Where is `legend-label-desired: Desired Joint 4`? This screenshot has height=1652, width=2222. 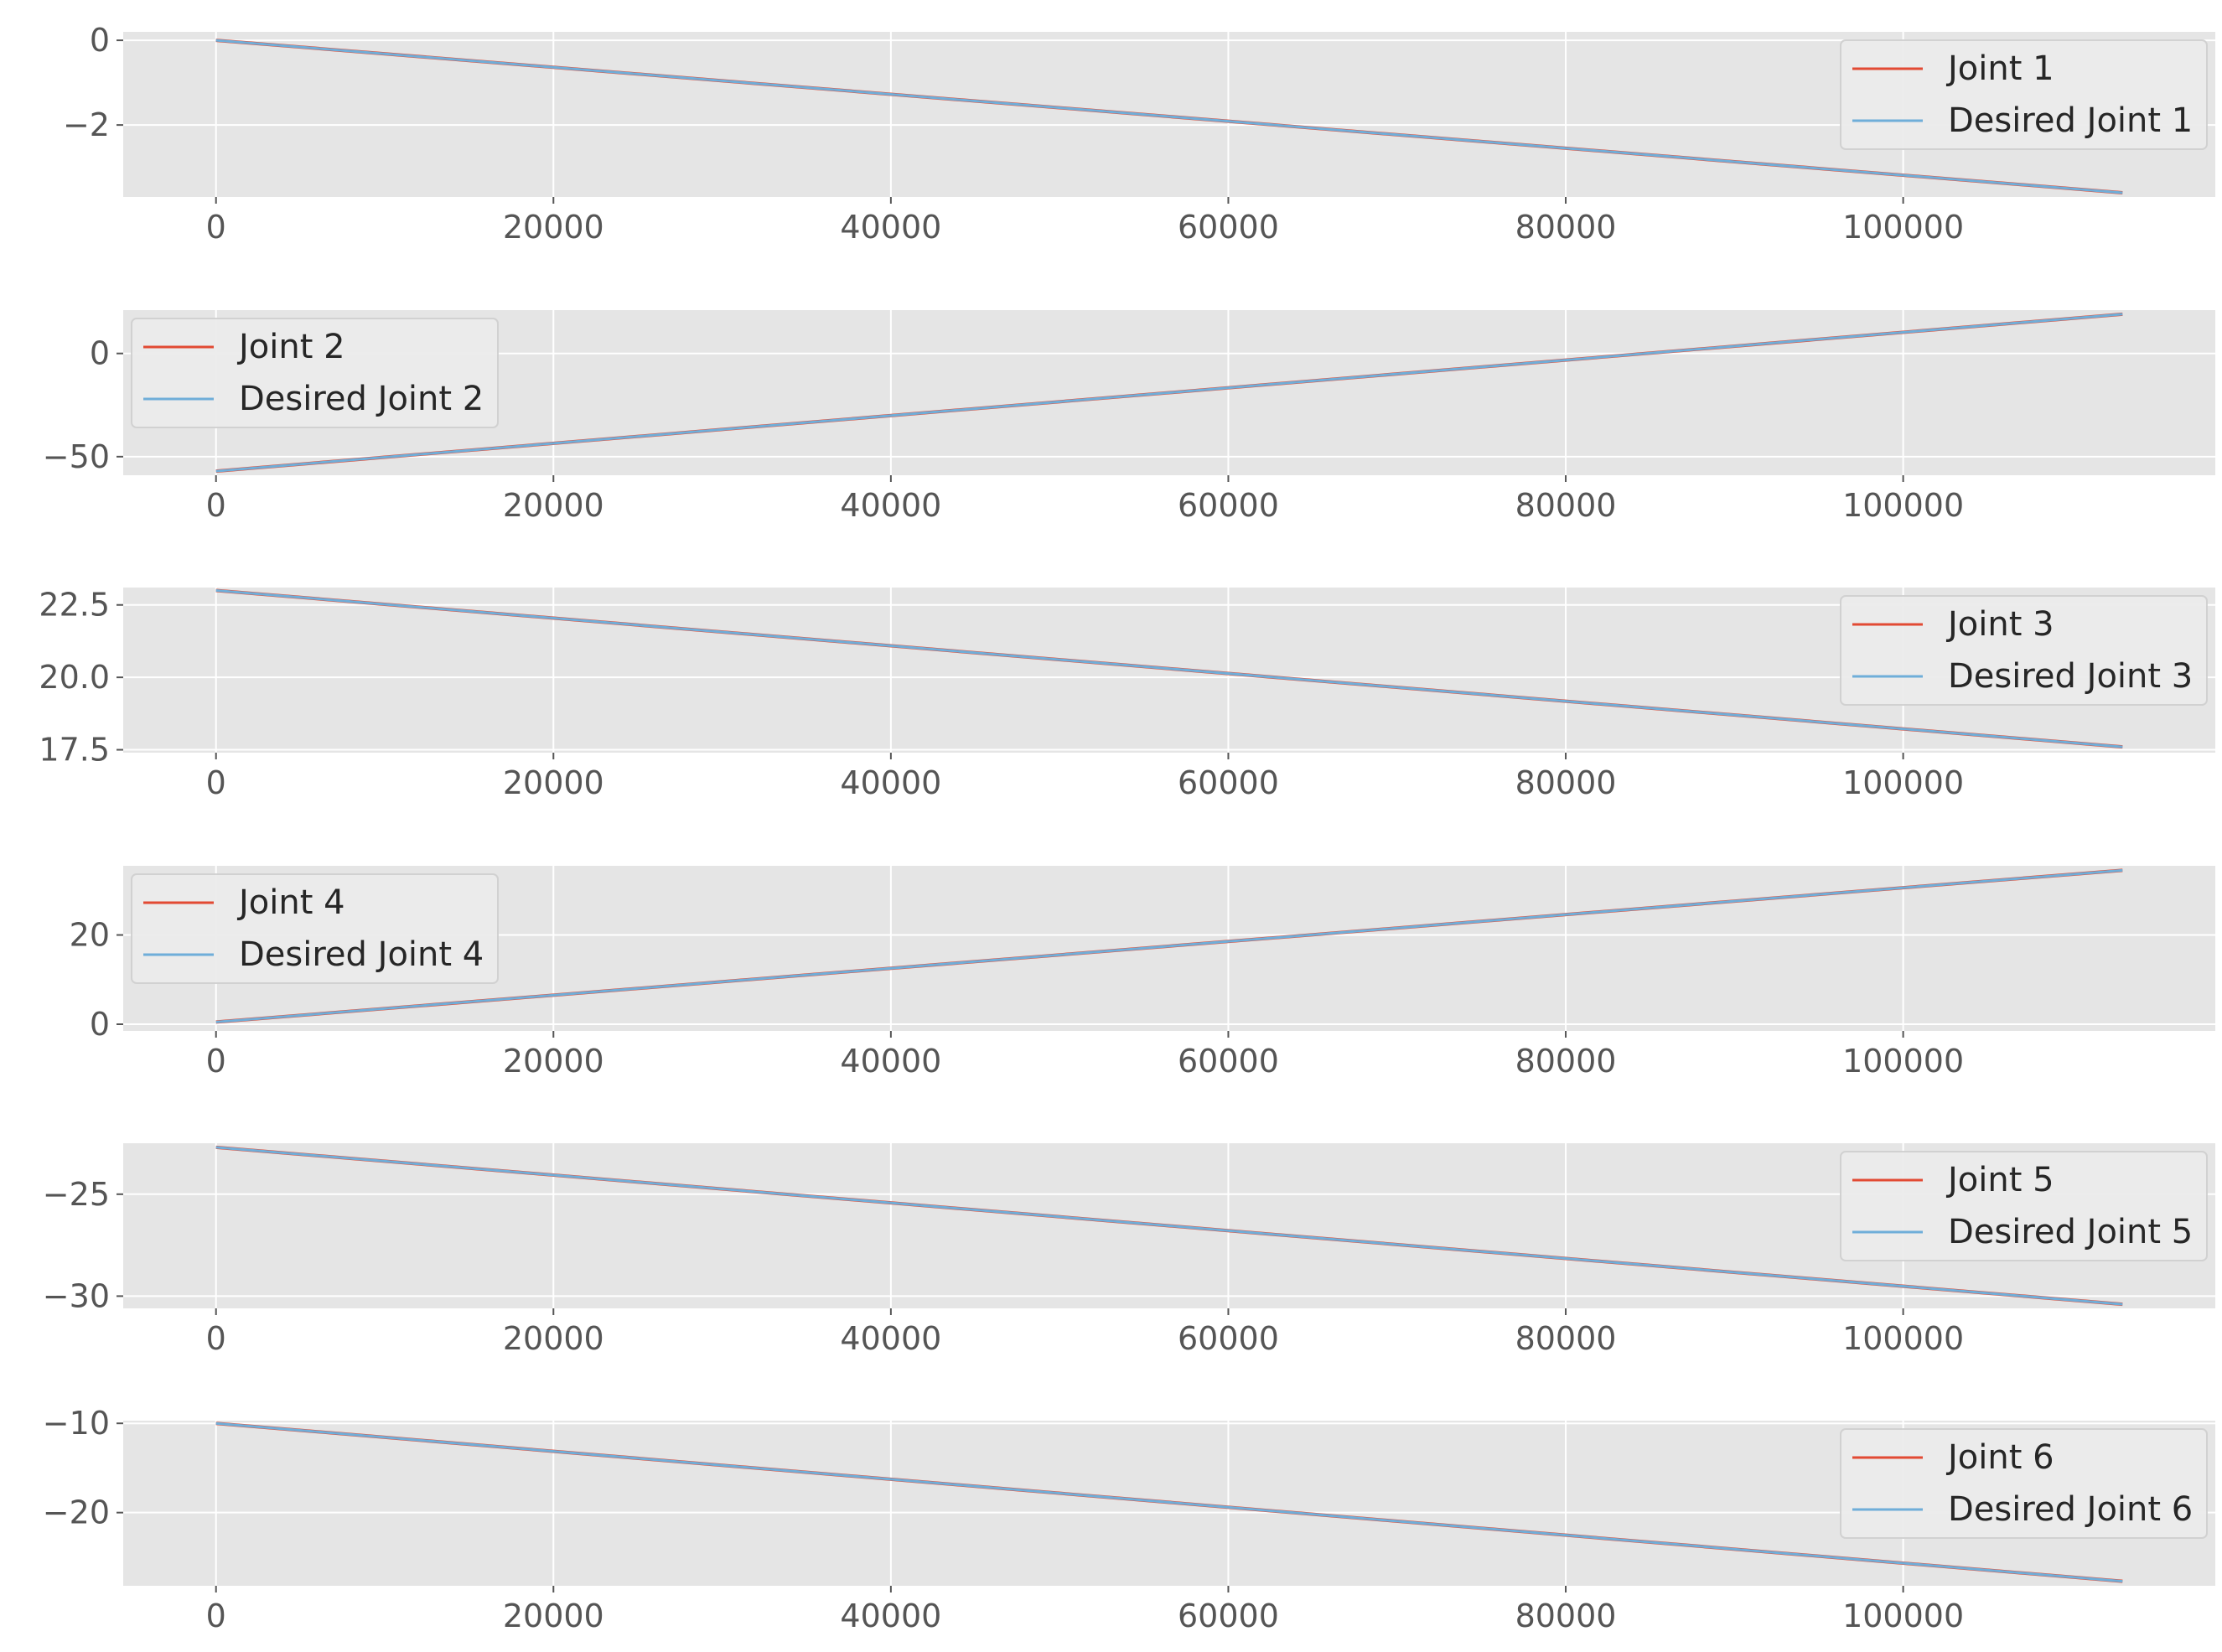
legend-label-desired: Desired Joint 4 is located at coordinates (361, 954).